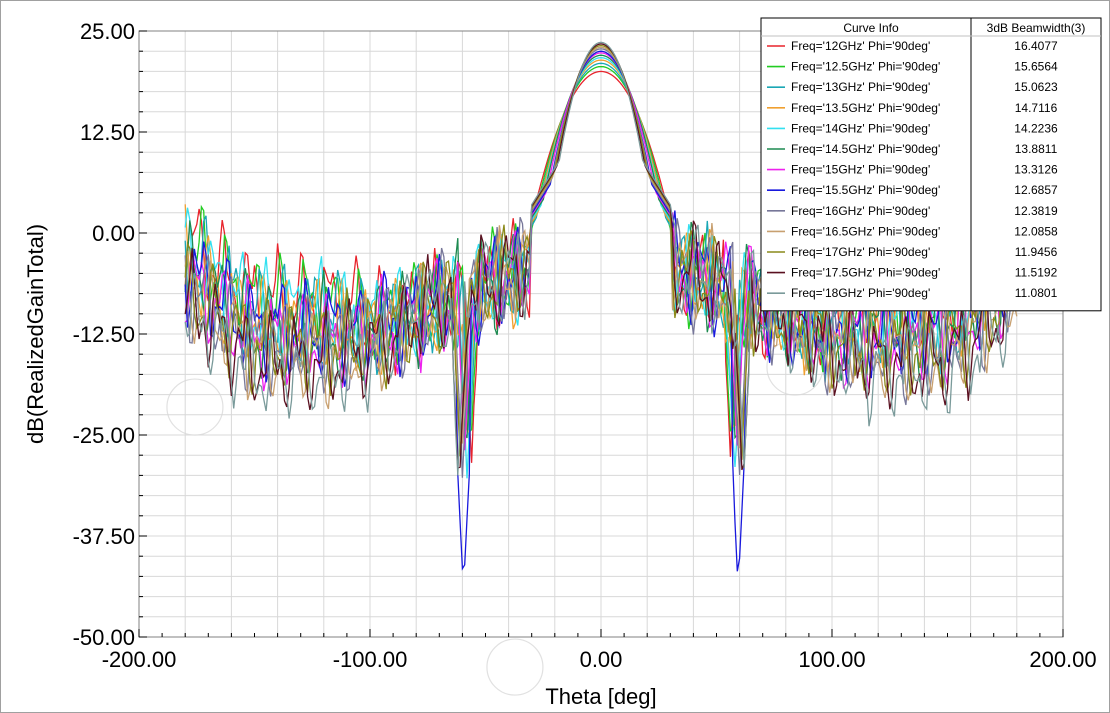 Image resolution: width=1110 pixels, height=713 pixels. What do you see at coordinates (600, 696) in the screenshot?
I see `x-axis-title: Theta [deg]` at bounding box center [600, 696].